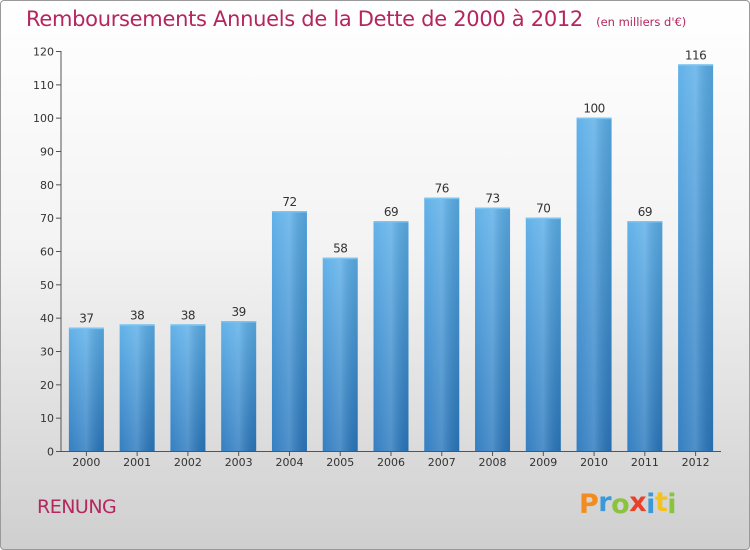  Describe the element at coordinates (43, 118) in the screenshot. I see `y-tick-label: 100` at that location.